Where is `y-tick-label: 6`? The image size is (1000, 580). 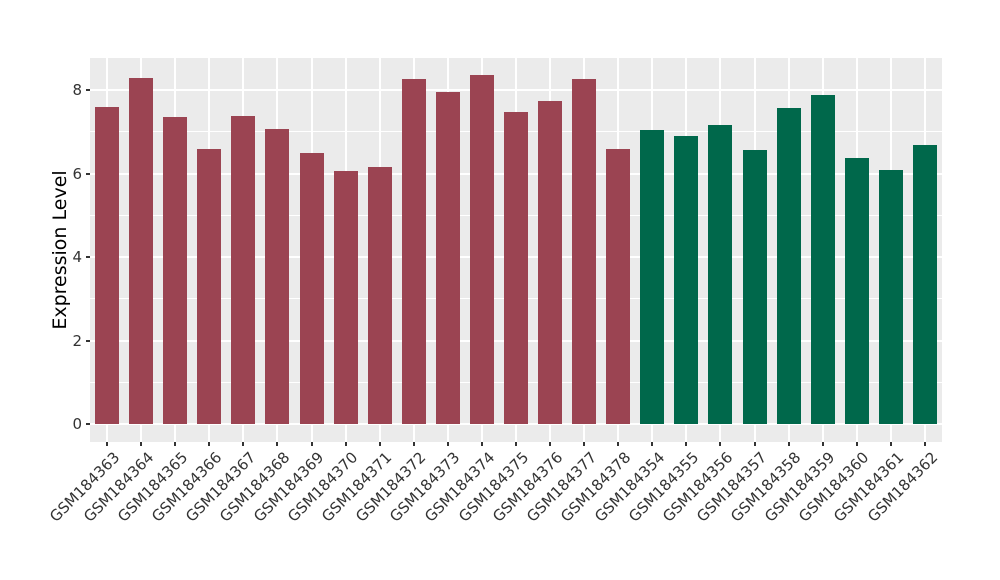
y-tick-label: 6 is located at coordinates (77, 173).